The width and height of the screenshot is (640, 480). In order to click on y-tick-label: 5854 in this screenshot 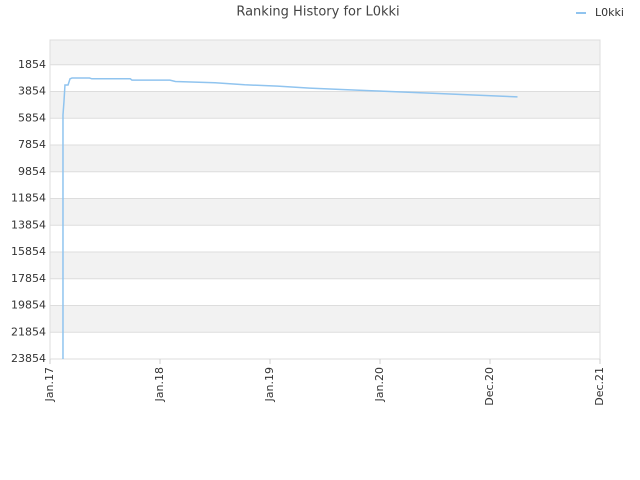, I will do `click(32, 117)`.